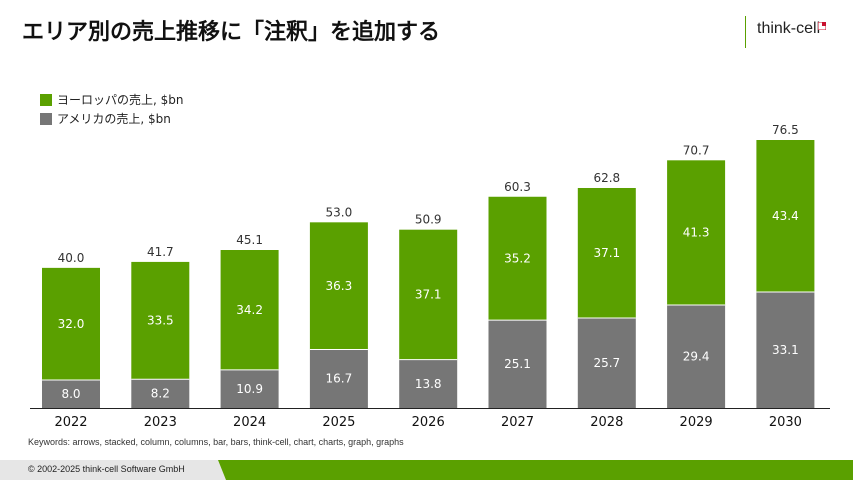 Image resolution: width=853 pixels, height=480 pixels. What do you see at coordinates (785, 422) in the screenshot?
I see `x-tick-label-2030: 2030` at bounding box center [785, 422].